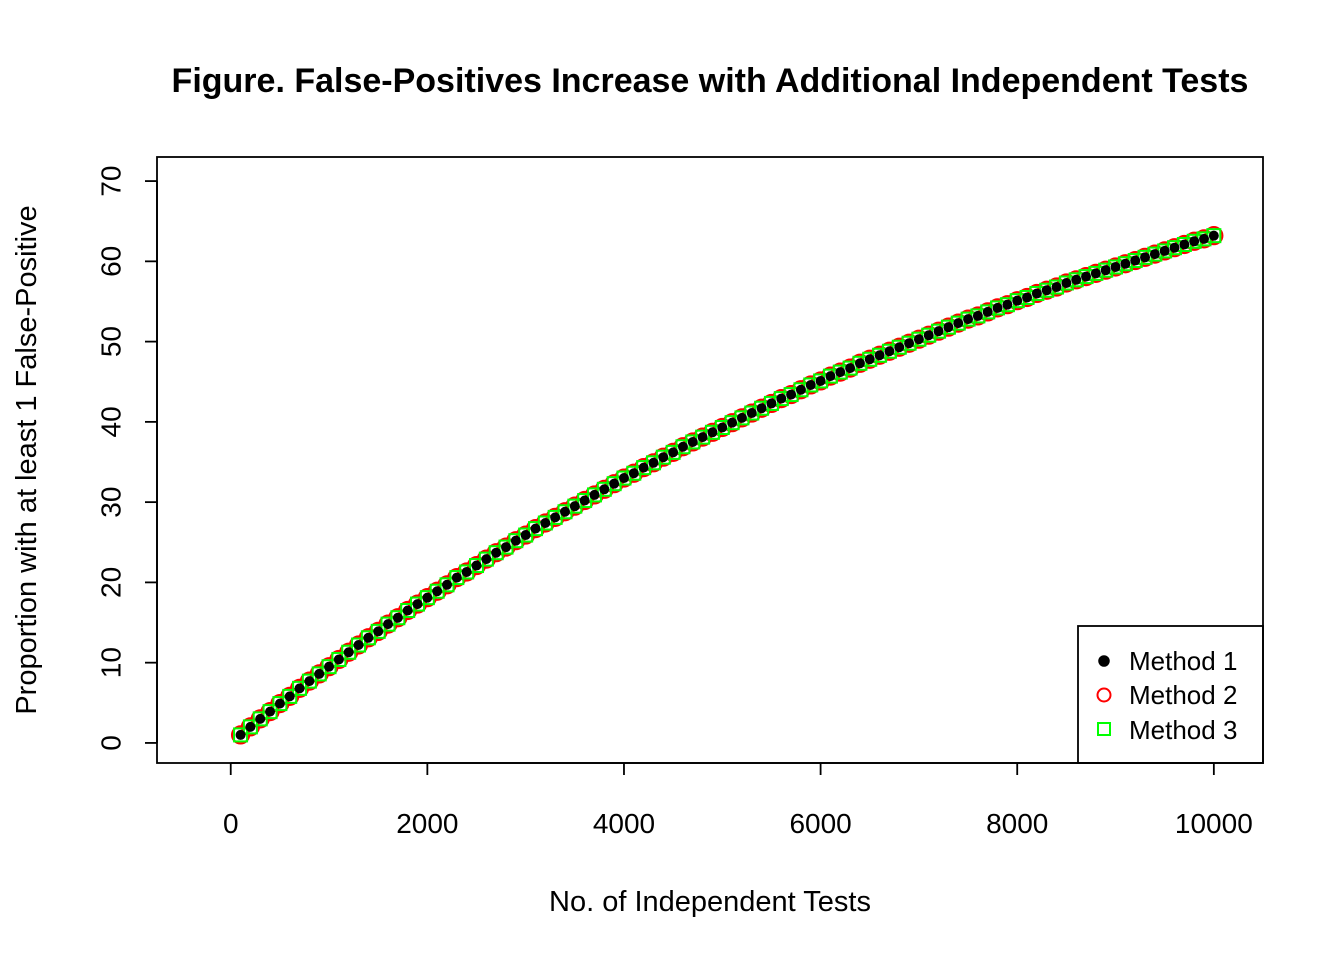  What do you see at coordinates (111, 743) in the screenshot?
I see `y-tick-label: 0` at bounding box center [111, 743].